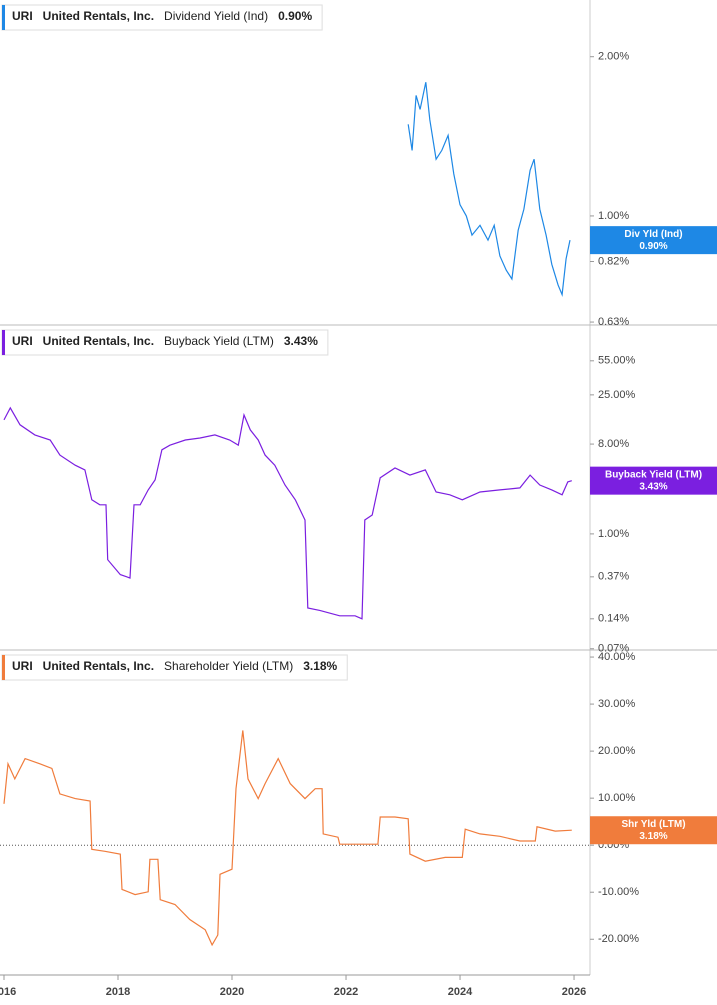 The width and height of the screenshot is (717, 1005). Describe the element at coordinates (301, 341) in the screenshot. I see `legend-value: 3.43%` at that location.